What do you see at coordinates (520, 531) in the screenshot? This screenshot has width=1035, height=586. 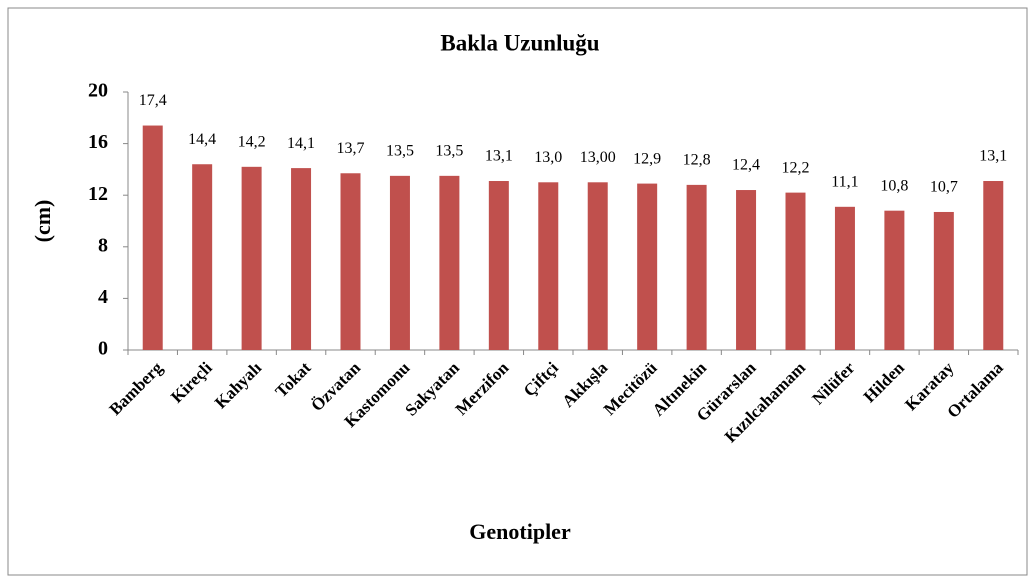 I see `x-axis-label: Genotipler` at bounding box center [520, 531].